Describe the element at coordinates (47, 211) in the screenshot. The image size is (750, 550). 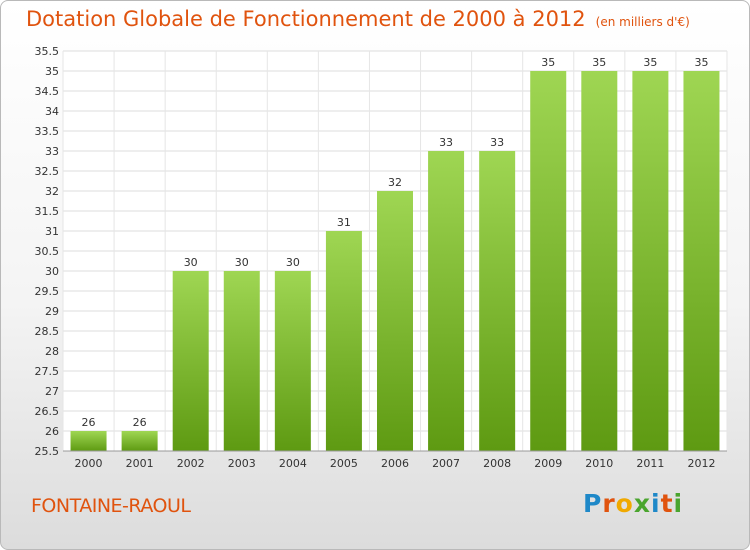
I see `y-tick-label: 31.5` at that location.